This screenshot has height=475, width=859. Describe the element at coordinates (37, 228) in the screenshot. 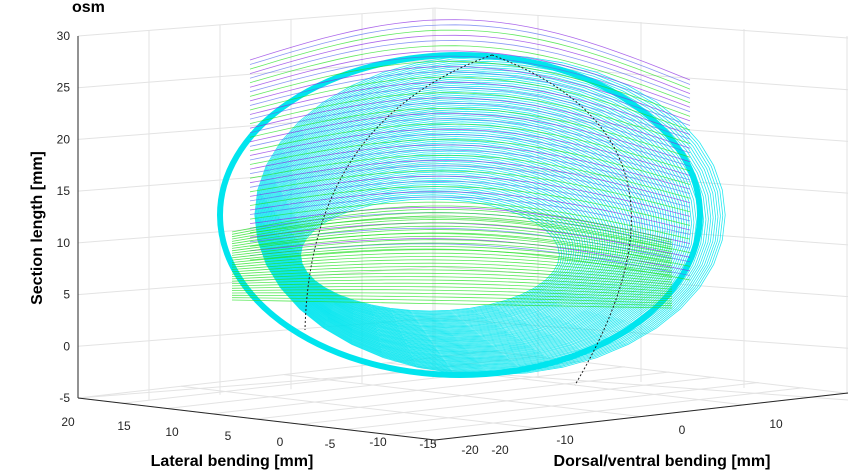

I see `z-axis-label: Section length [mm]` at that location.